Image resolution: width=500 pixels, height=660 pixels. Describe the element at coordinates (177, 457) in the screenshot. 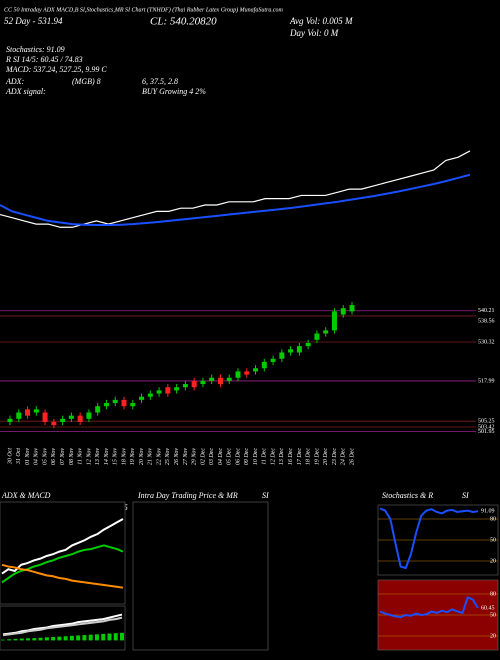

I see `x-tick-label: 26 Nov` at that location.